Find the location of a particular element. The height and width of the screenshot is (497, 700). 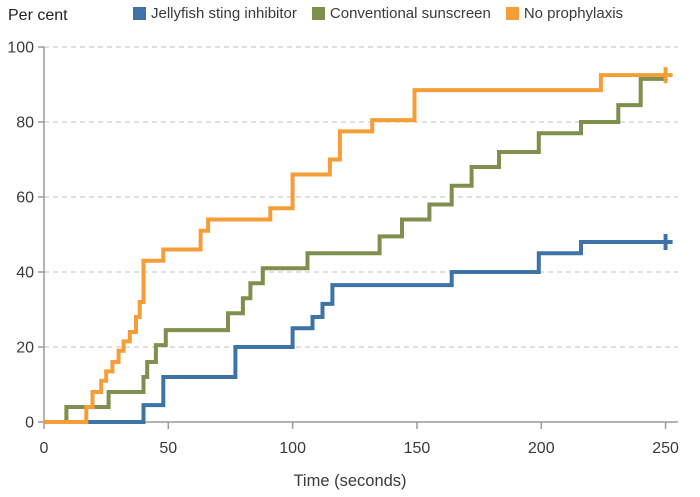

x-tick-label: 50 is located at coordinates (168, 448).